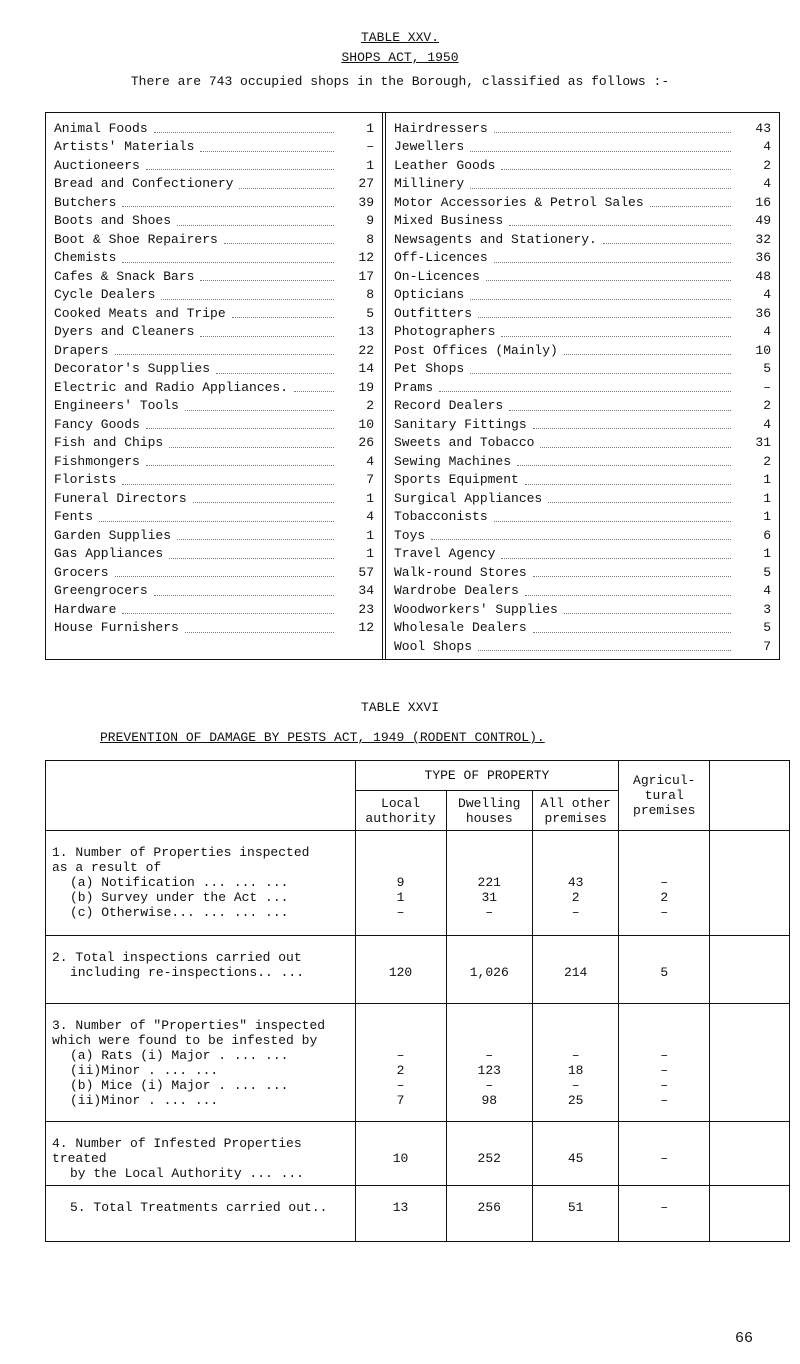  What do you see at coordinates (489, 969) in the screenshot?
I see `value-cell: 1,026` at bounding box center [489, 969].